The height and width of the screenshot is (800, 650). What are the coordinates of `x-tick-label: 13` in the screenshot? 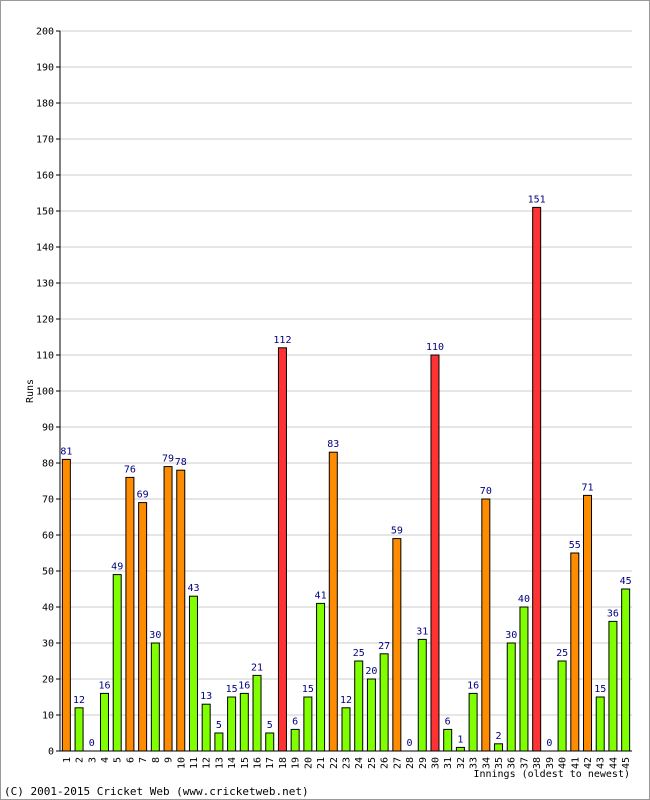 It's located at (219, 763).